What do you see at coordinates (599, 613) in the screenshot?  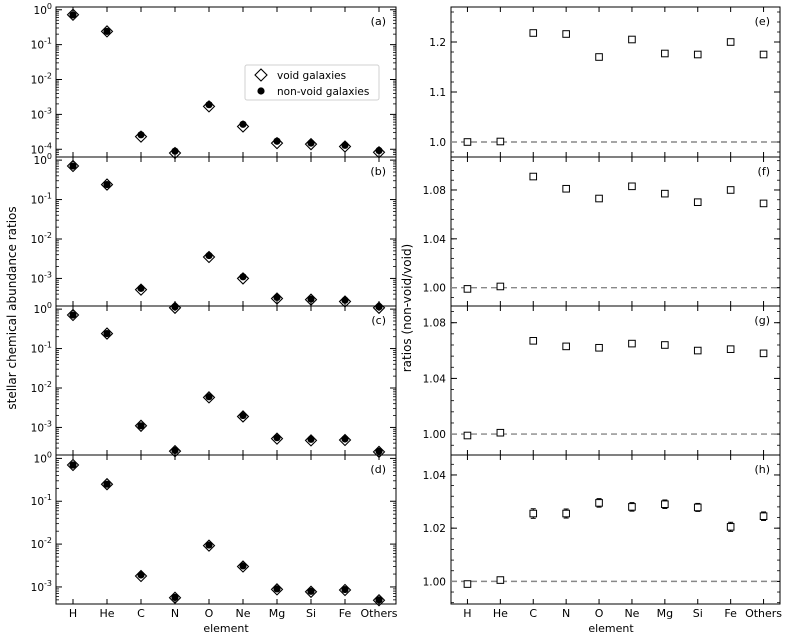 I see `right-x-tick-label: O` at bounding box center [599, 613].